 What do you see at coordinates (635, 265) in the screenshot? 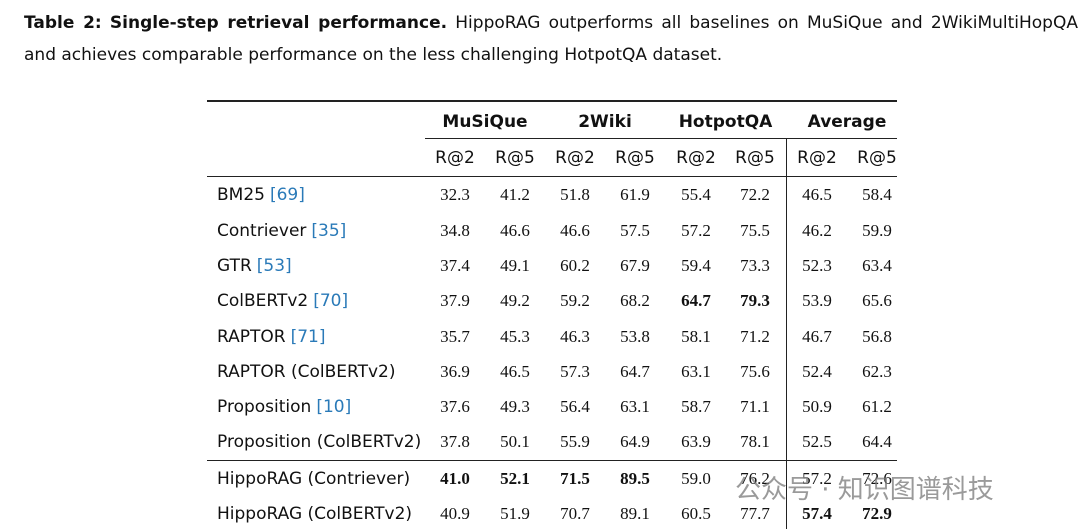
I see `cell-value: 67.9` at bounding box center [635, 265].